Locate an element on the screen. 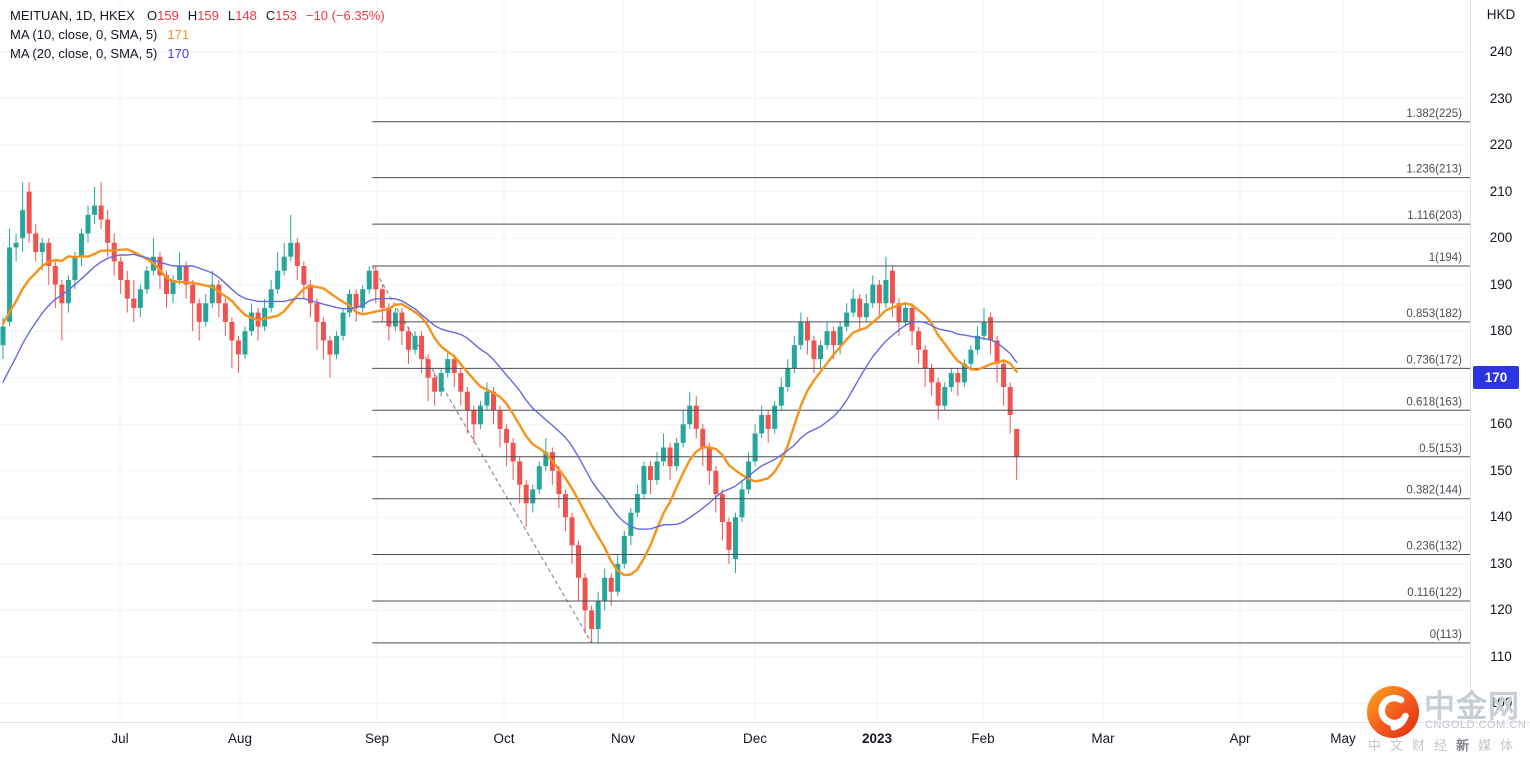  cngold-logo-icon is located at coordinates (1393, 712).